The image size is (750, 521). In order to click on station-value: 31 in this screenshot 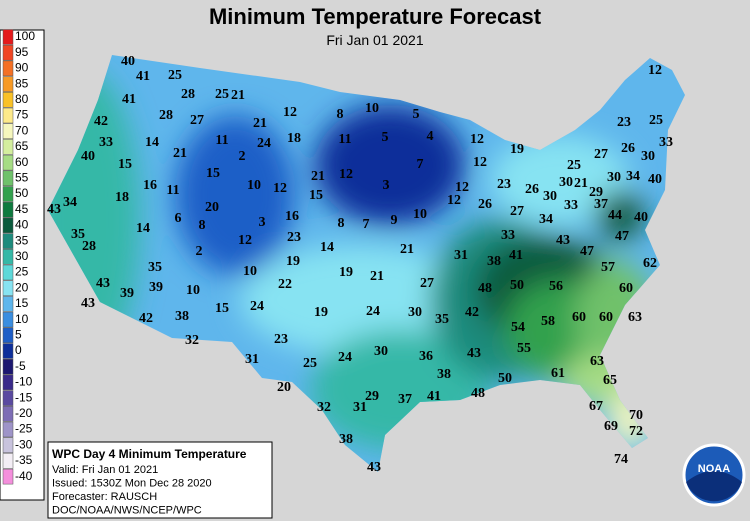, I will do `click(252, 359)`.